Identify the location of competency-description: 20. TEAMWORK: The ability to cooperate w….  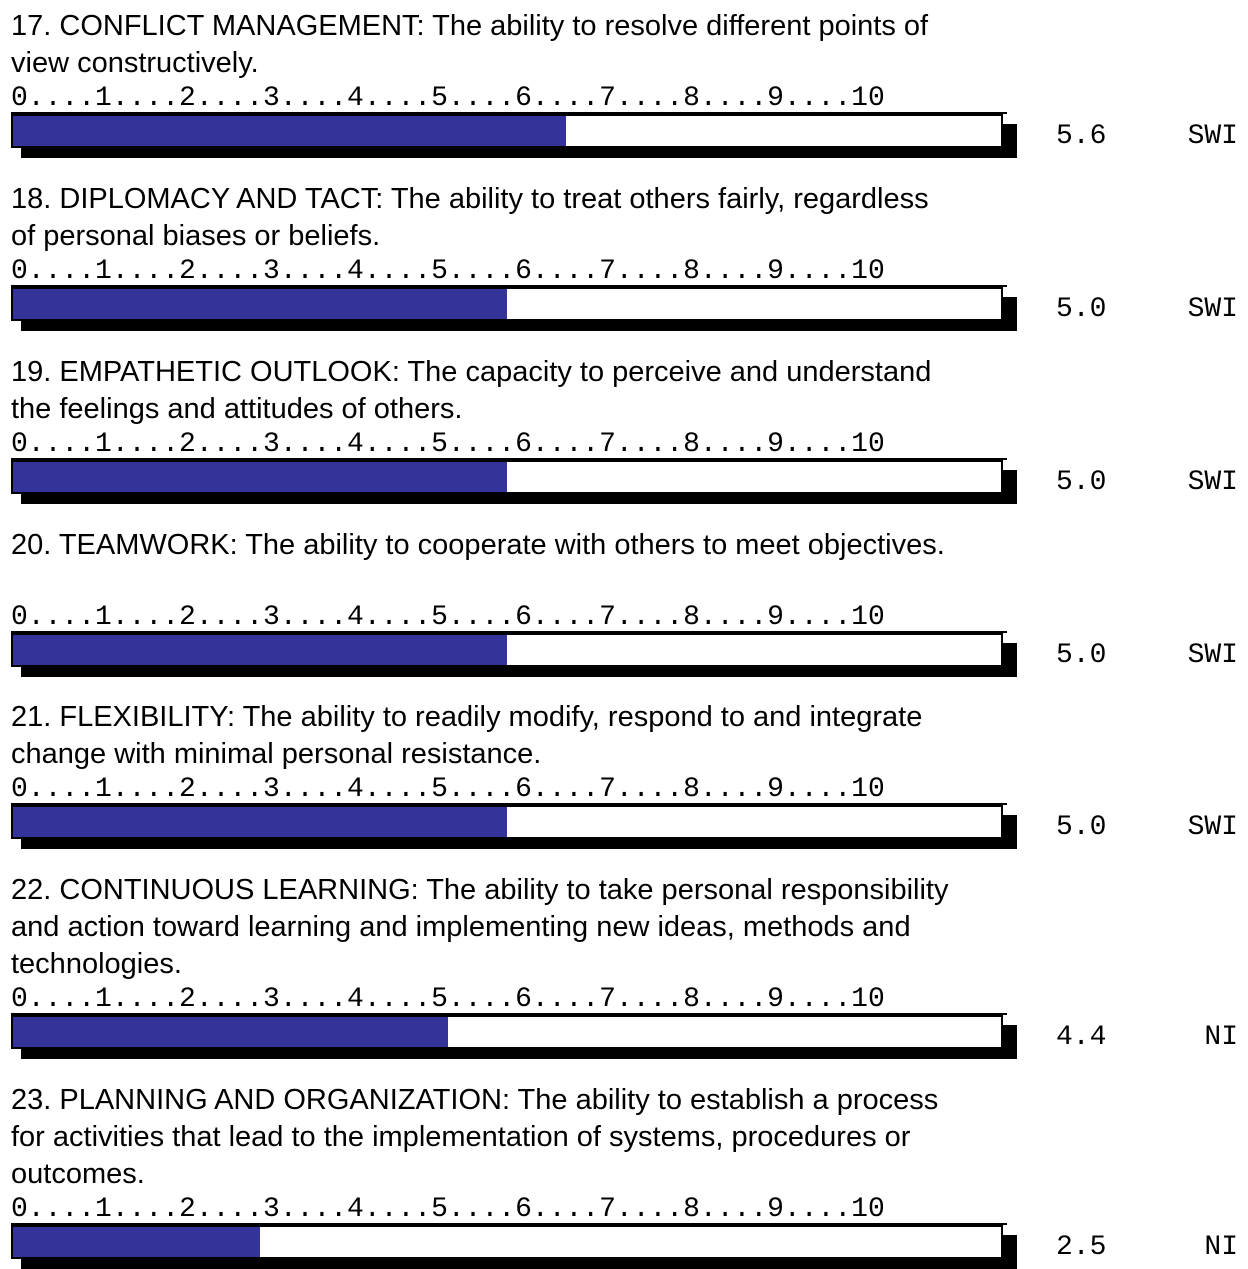
(478, 545).